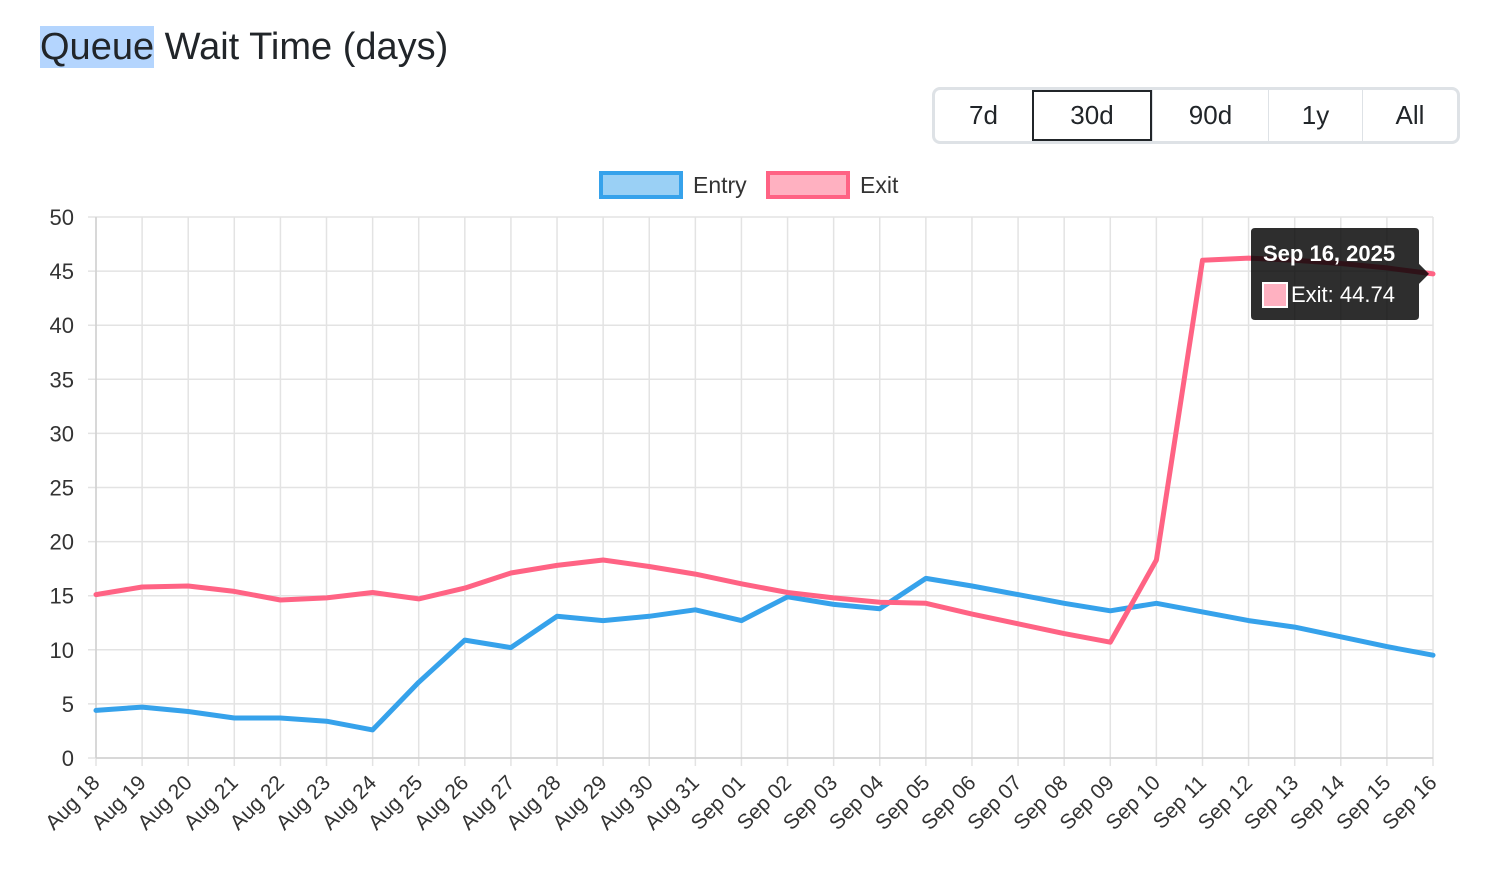  I want to click on time-range-button-group: 7d 30d 90d 1y All, so click(1196, 115).